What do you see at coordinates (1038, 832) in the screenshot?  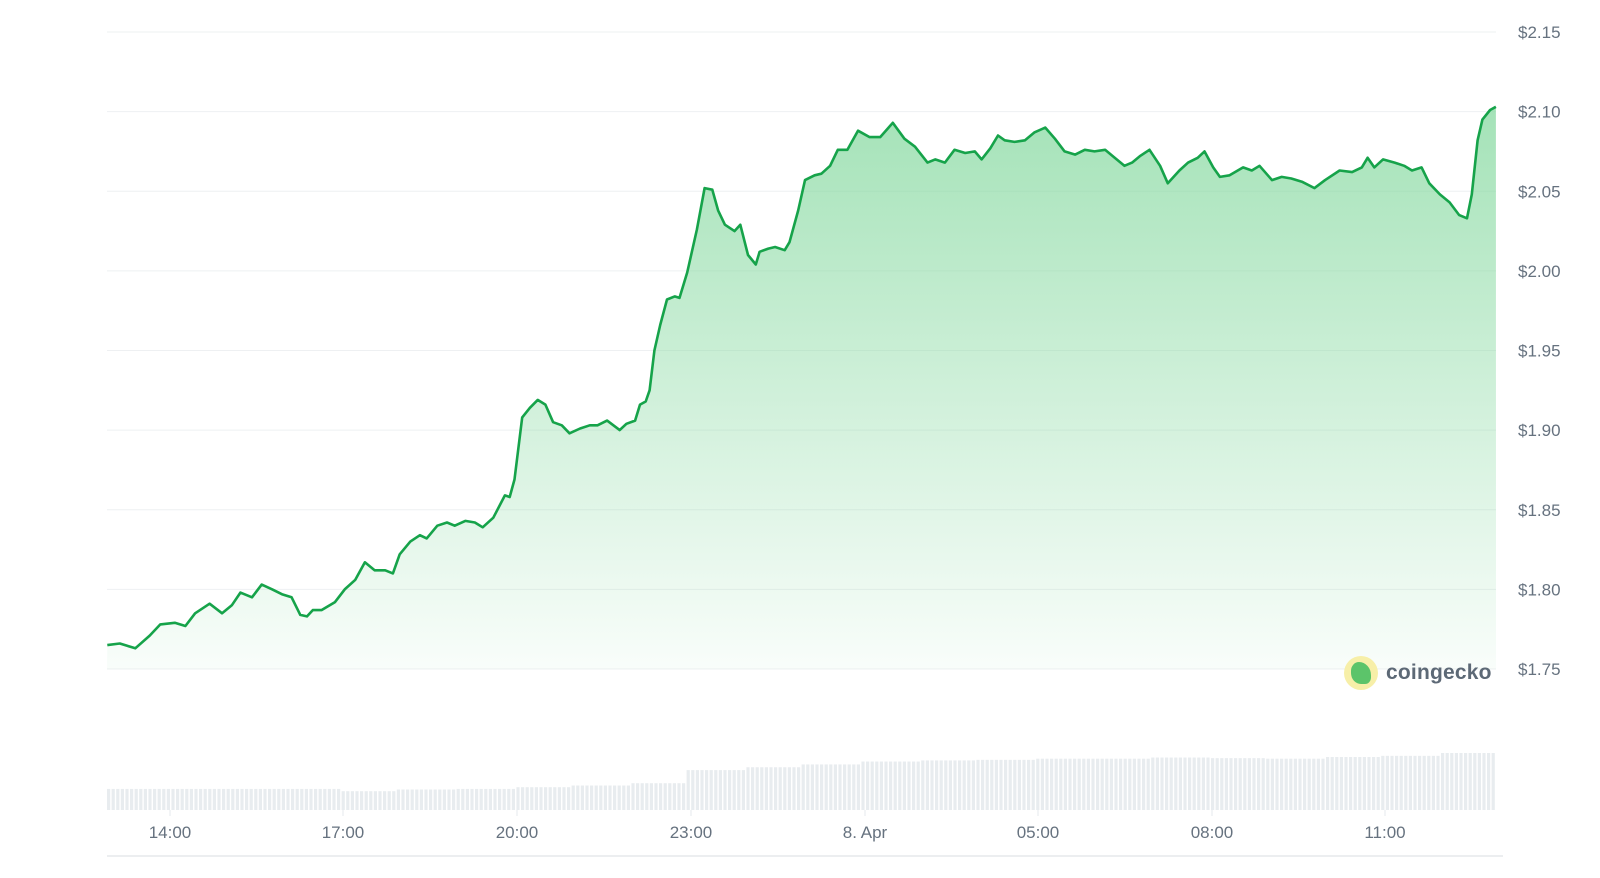 I see `x-tick-label: 05:00` at bounding box center [1038, 832].